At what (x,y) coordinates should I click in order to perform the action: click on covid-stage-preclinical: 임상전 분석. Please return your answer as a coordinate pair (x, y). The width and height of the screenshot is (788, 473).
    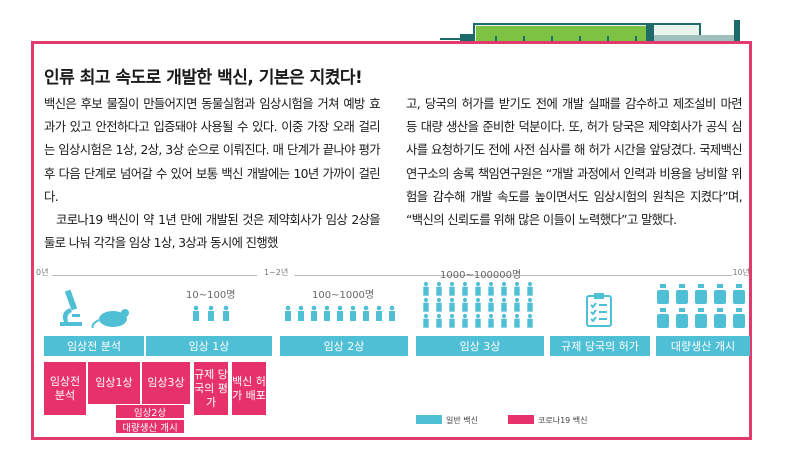
    Looking at the image, I should click on (65, 388).